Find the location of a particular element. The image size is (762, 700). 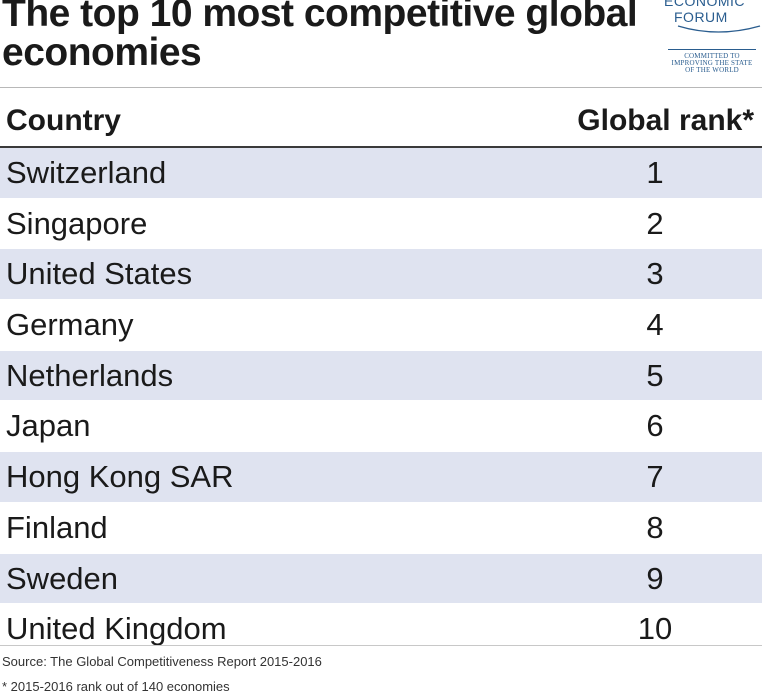

footnote: * 2015-2016 rank out of 140 economies is located at coordinates (116, 686).